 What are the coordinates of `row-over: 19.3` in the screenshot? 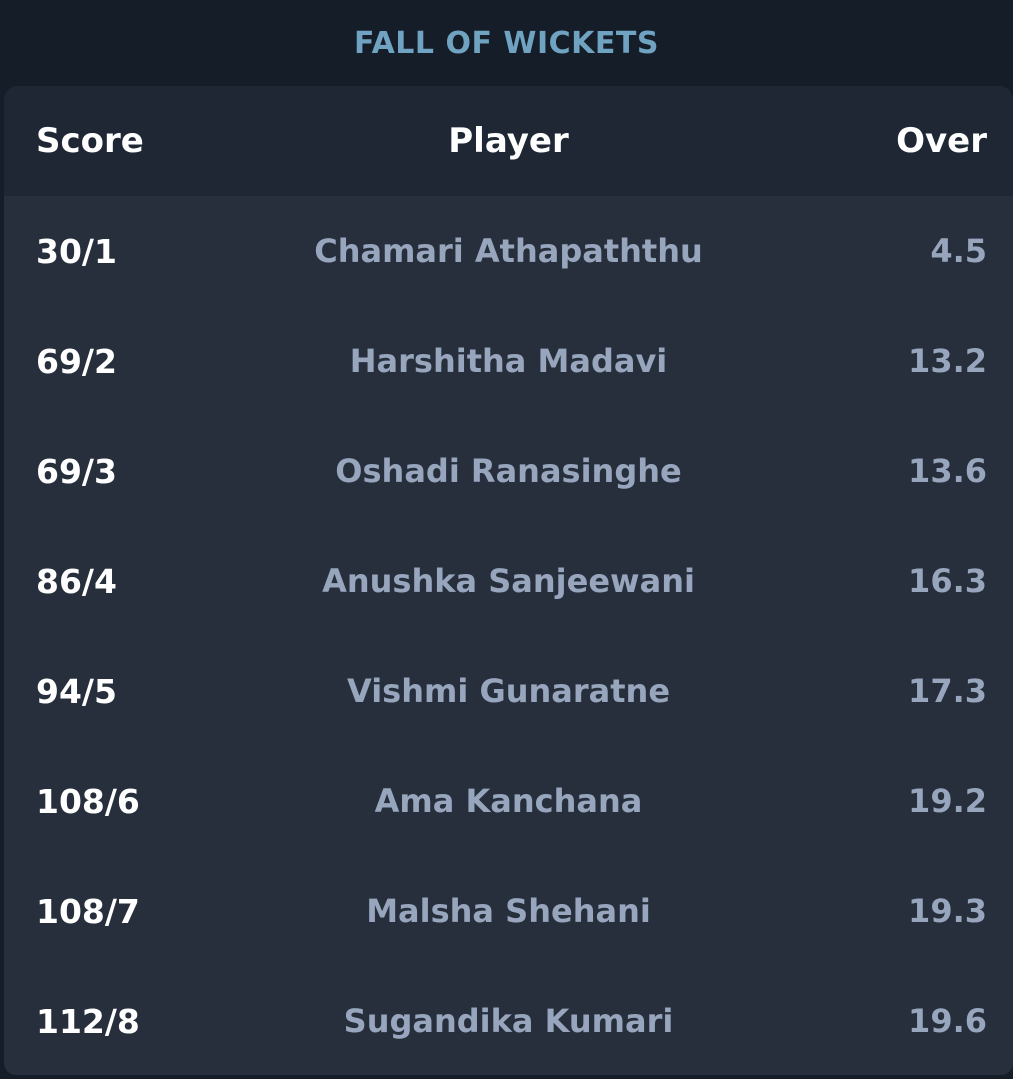 It's located at (947, 911).